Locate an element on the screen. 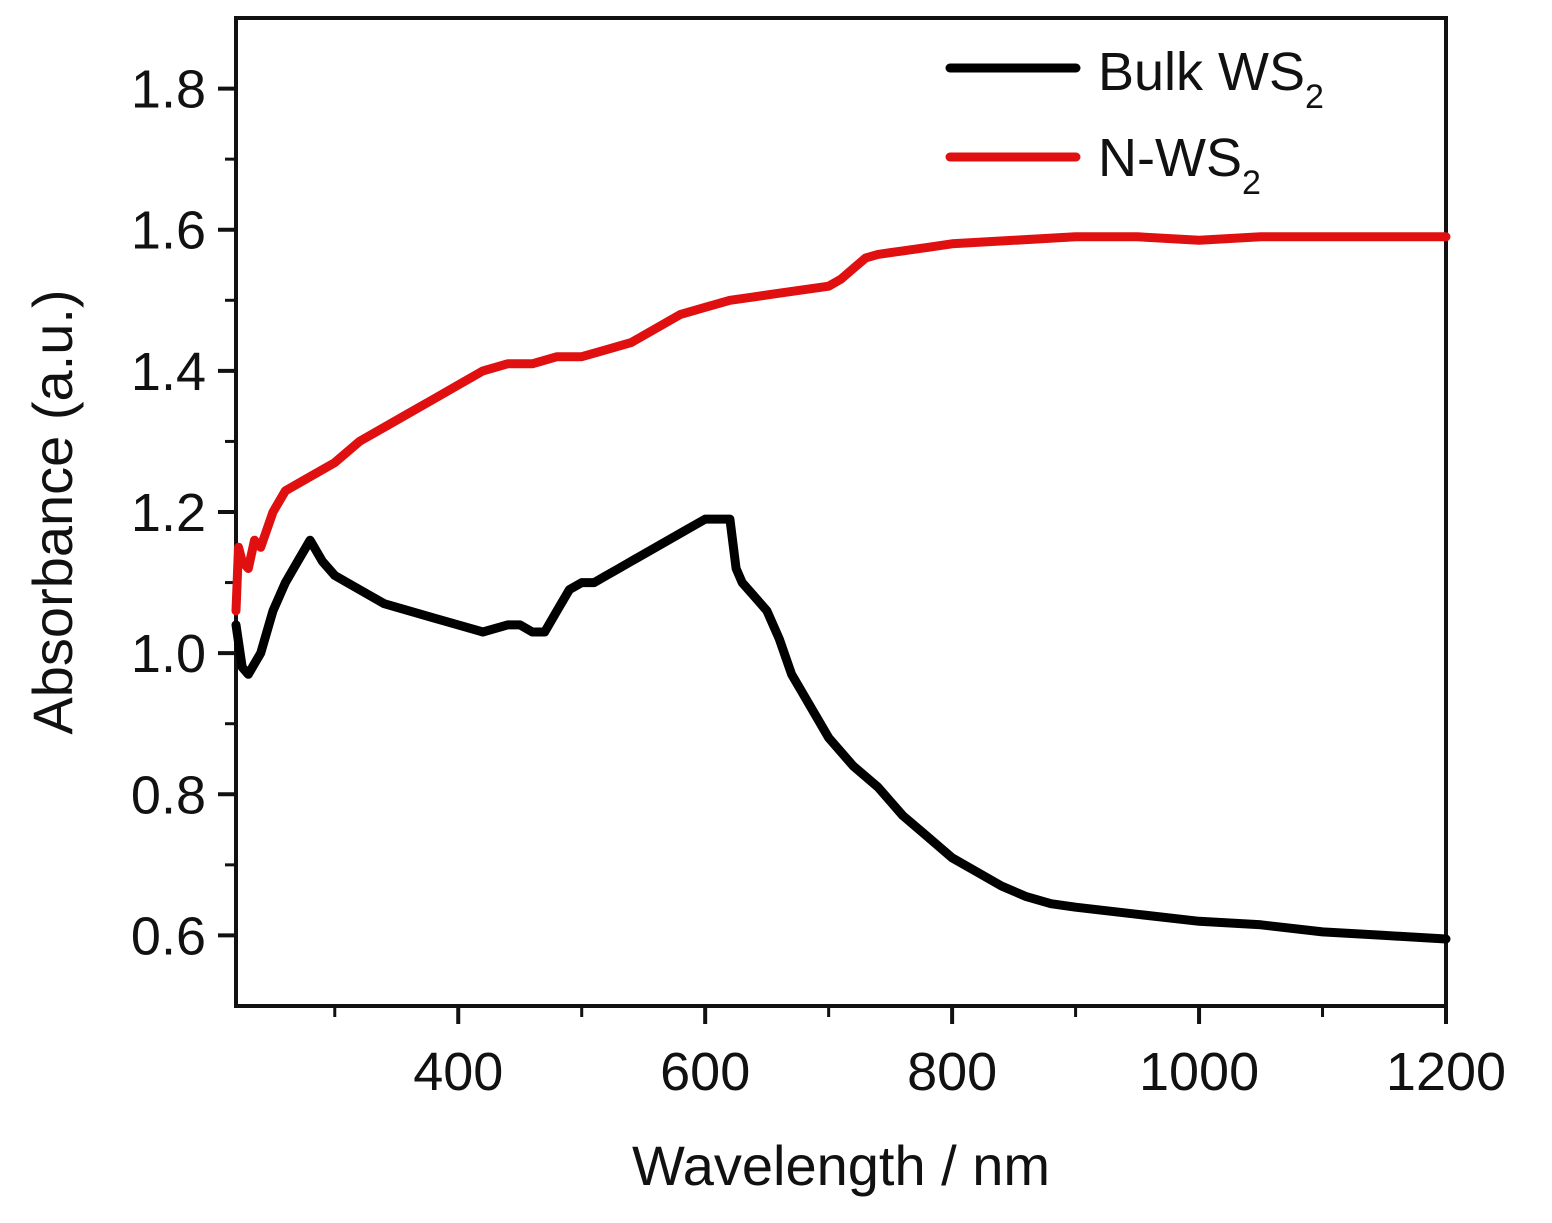 Image resolution: width=1552 pixels, height=1223 pixels. y-tick-label: 1.4 is located at coordinates (168, 372).